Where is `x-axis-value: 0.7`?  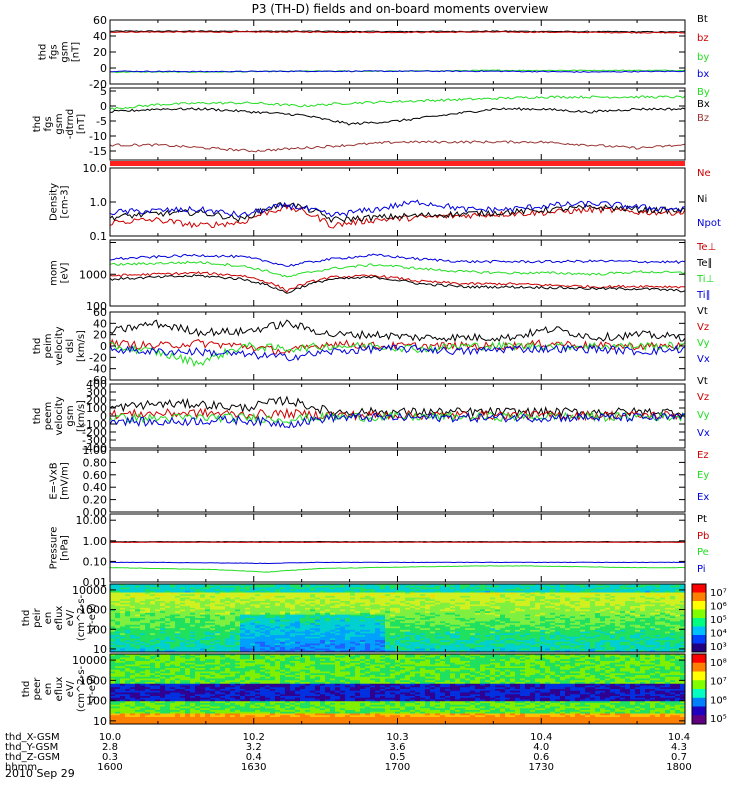
x-axis-value: 0.7 is located at coordinates (679, 757).